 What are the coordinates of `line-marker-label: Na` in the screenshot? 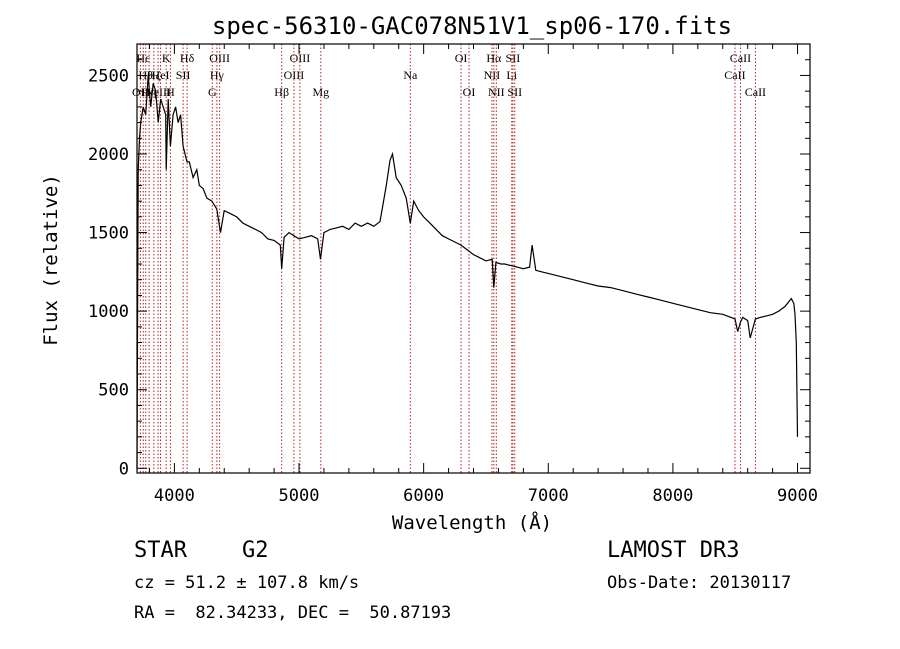 It's located at (410, 75).